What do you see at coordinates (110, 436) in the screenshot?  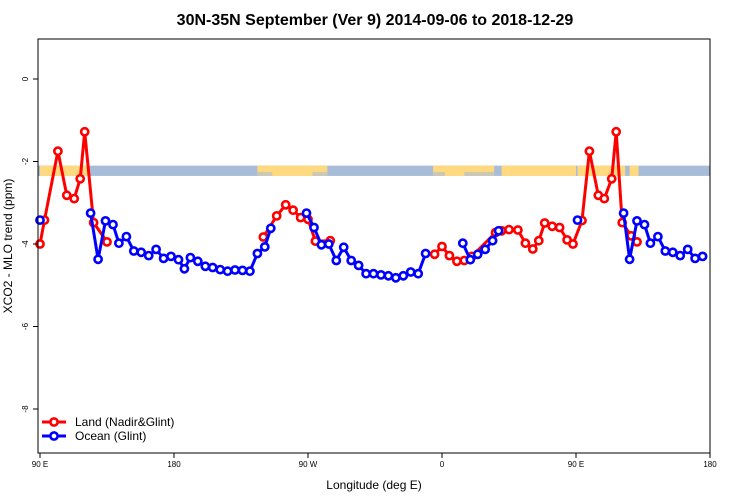 I see `legend-label-ocean: Ocean (Glint)` at bounding box center [110, 436].